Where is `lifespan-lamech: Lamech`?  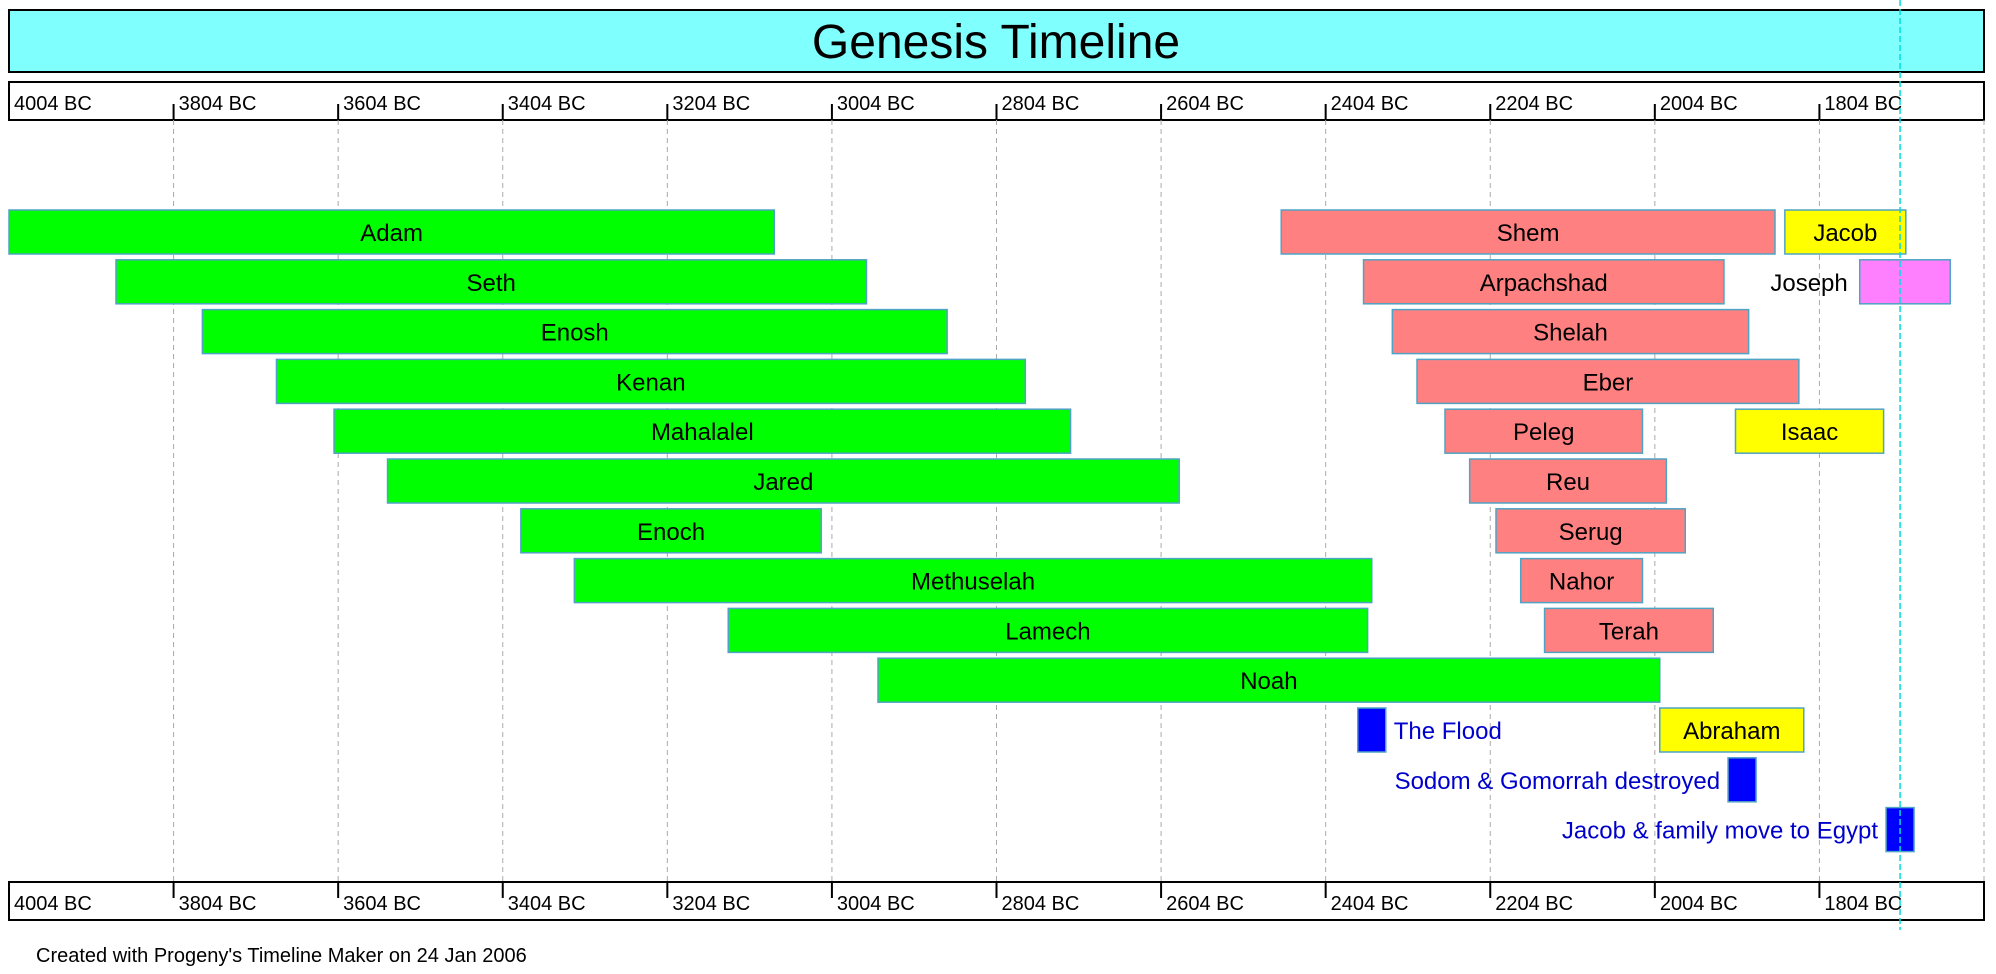
lifespan-lamech: Lamech is located at coordinates (1048, 630).